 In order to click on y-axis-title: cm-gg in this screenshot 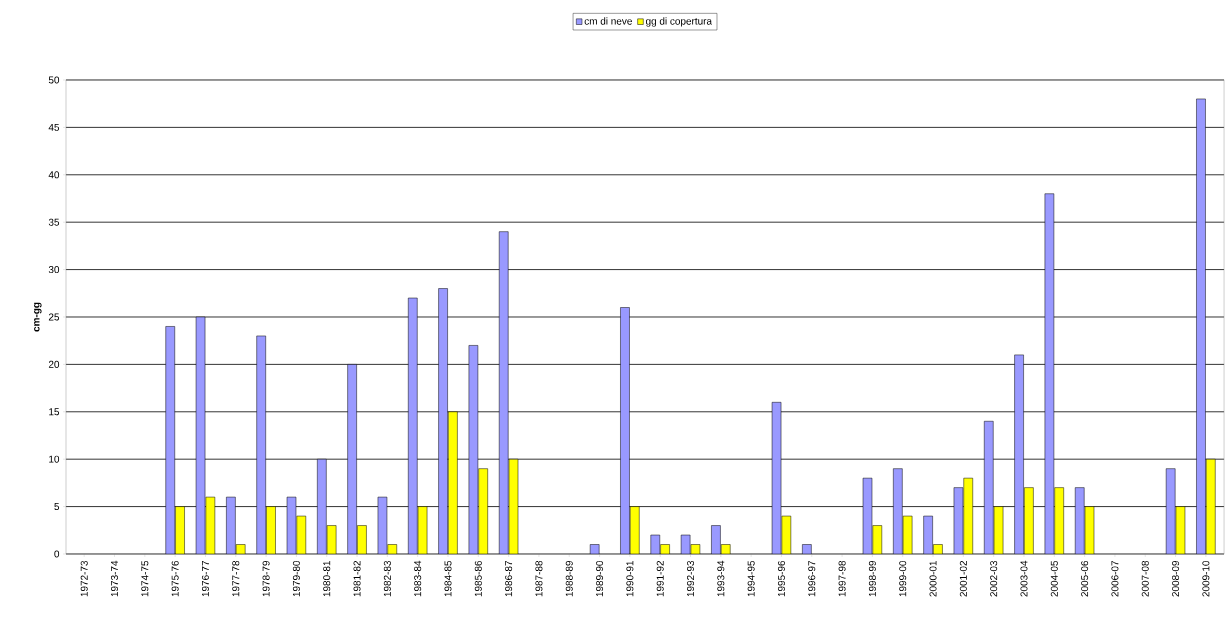, I will do `click(38, 317)`.